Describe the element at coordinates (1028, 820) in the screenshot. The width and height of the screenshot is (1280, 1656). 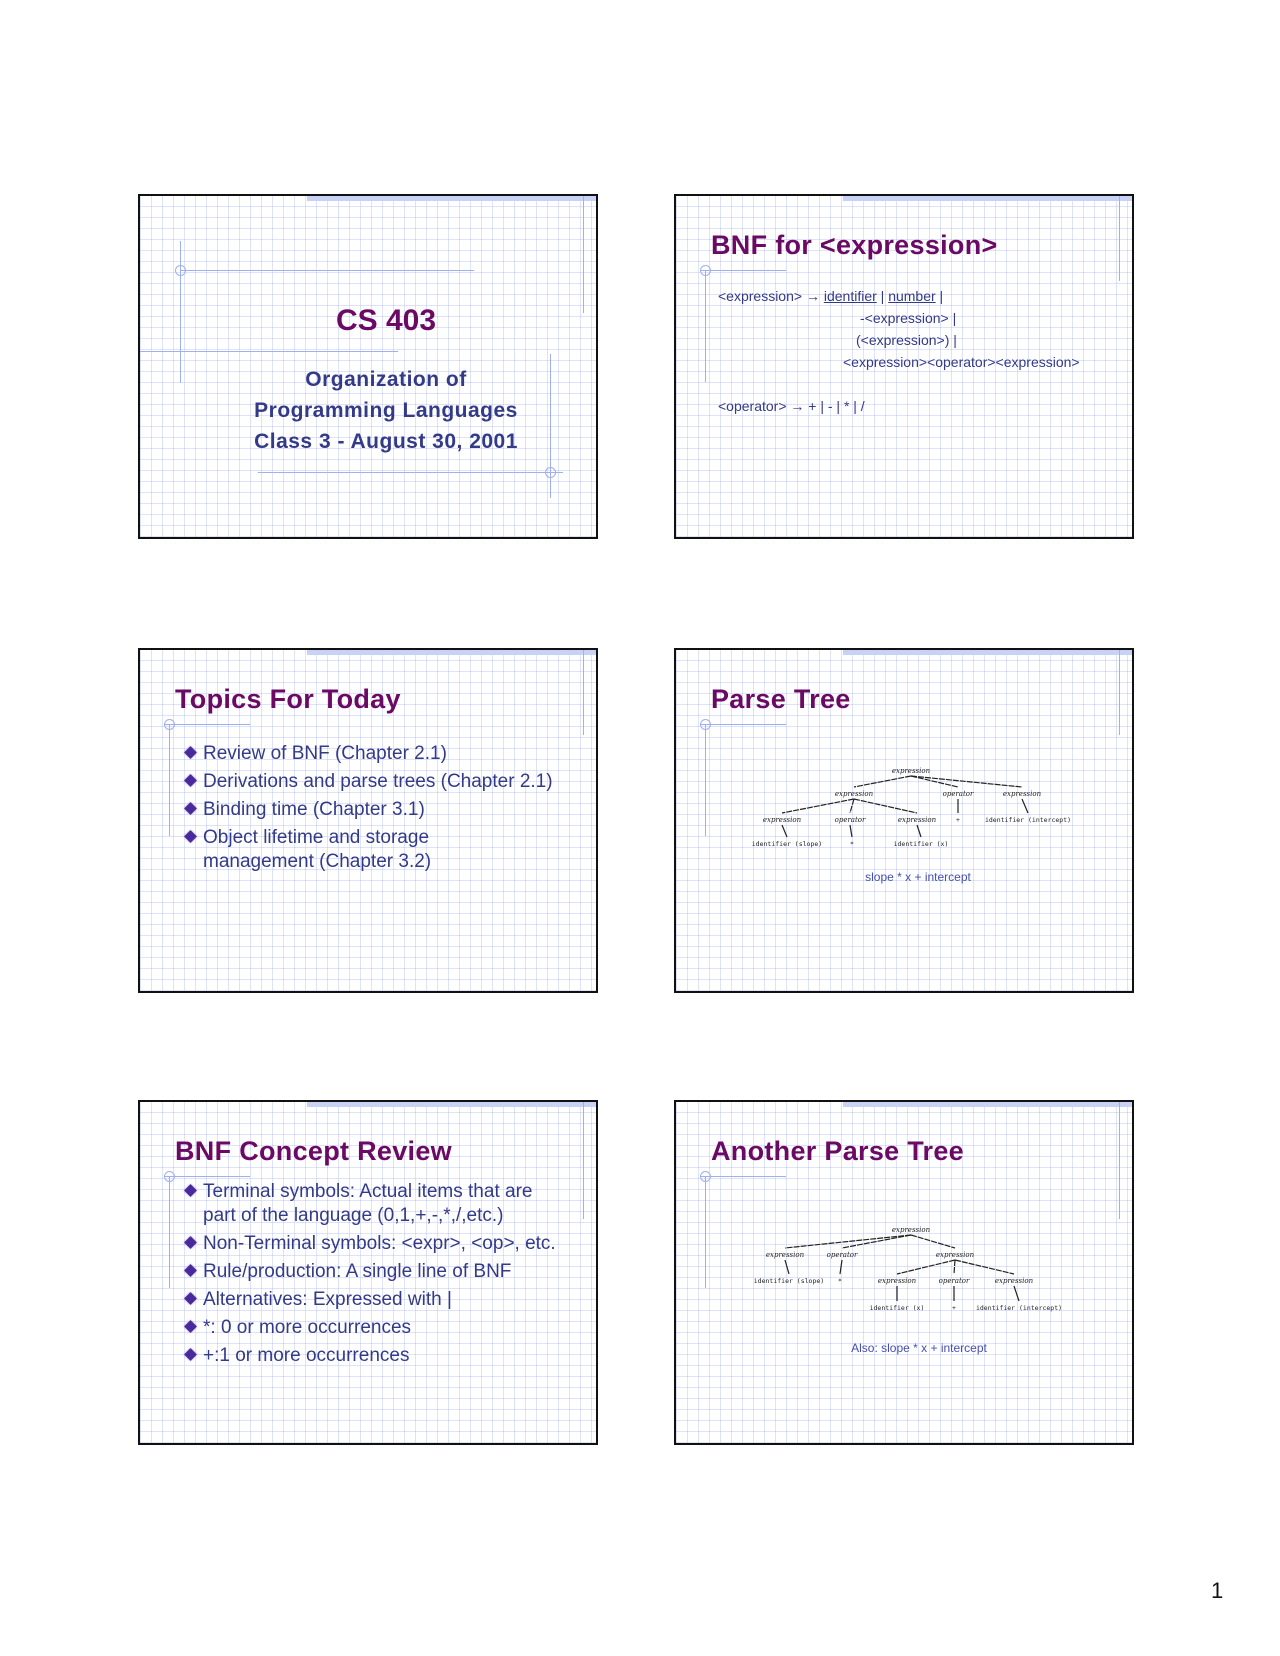
I see `tree-terminal: identifier (intercept)` at that location.